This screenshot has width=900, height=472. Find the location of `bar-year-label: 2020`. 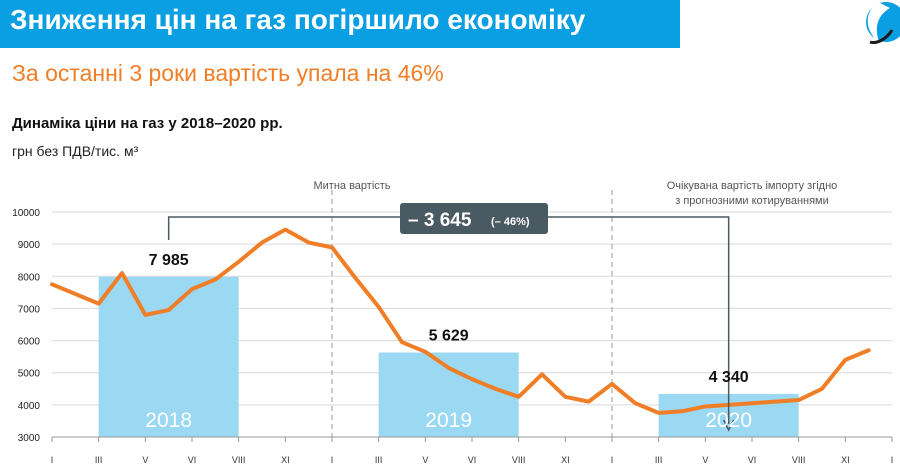

bar-year-label: 2020 is located at coordinates (728, 420).